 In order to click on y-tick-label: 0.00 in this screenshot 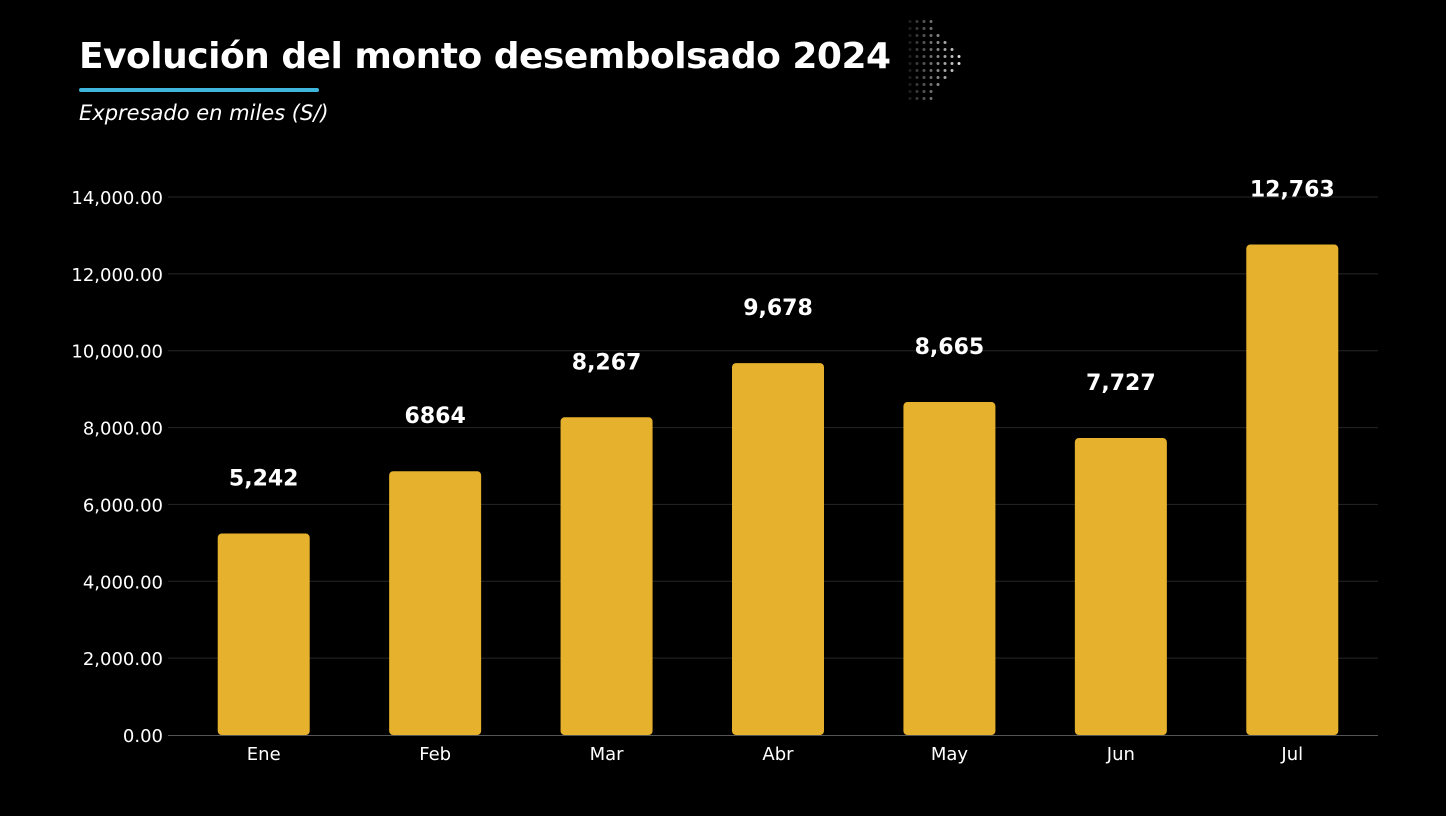, I will do `click(143, 736)`.